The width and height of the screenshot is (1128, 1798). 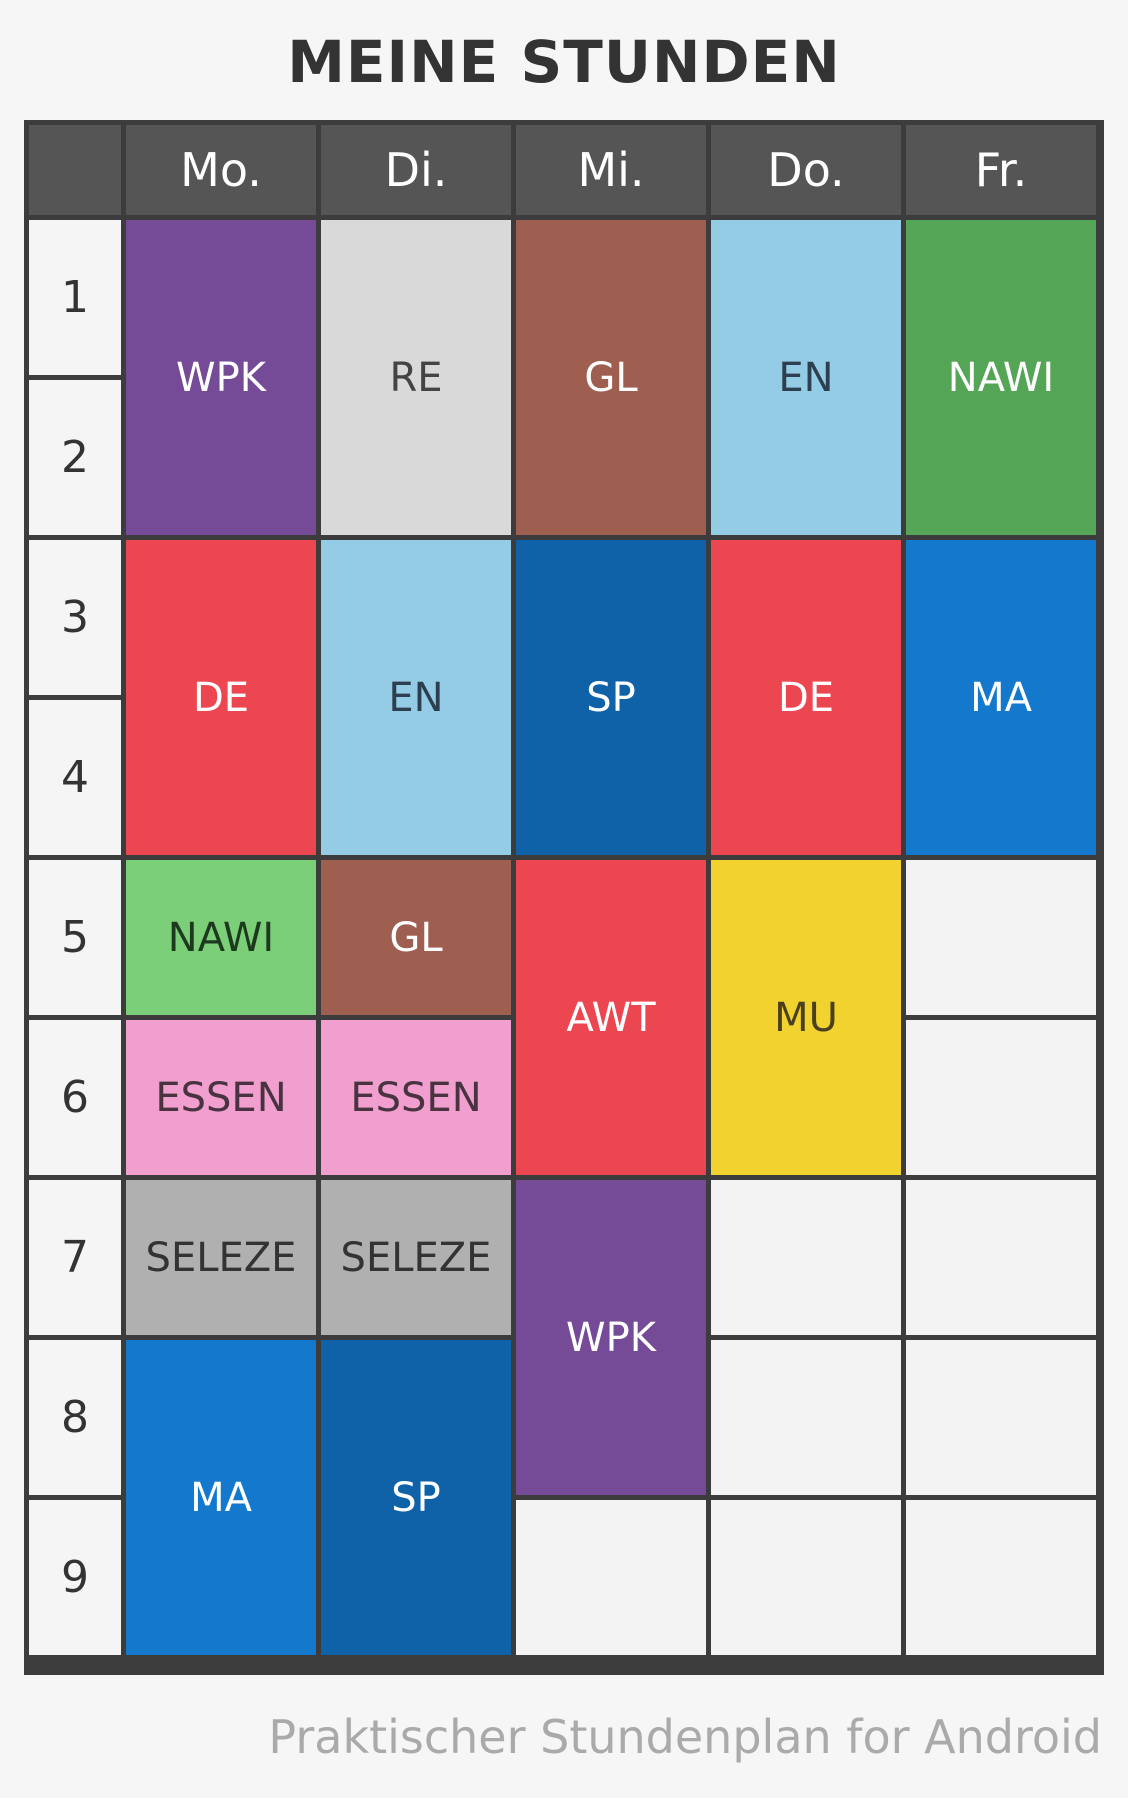 I want to click on period-number-9: 9, so click(x=75, y=1577).